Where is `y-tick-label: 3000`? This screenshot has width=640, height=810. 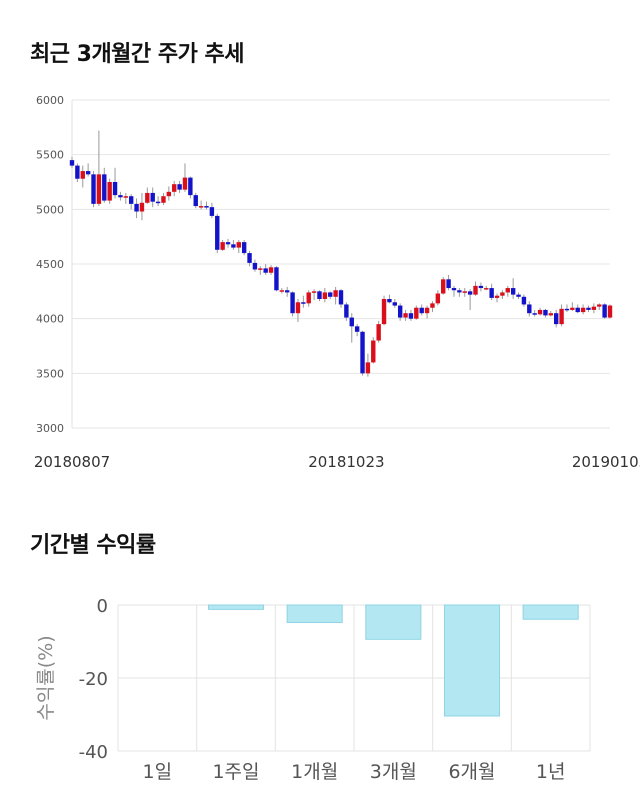 y-tick-label: 3000 is located at coordinates (50, 428).